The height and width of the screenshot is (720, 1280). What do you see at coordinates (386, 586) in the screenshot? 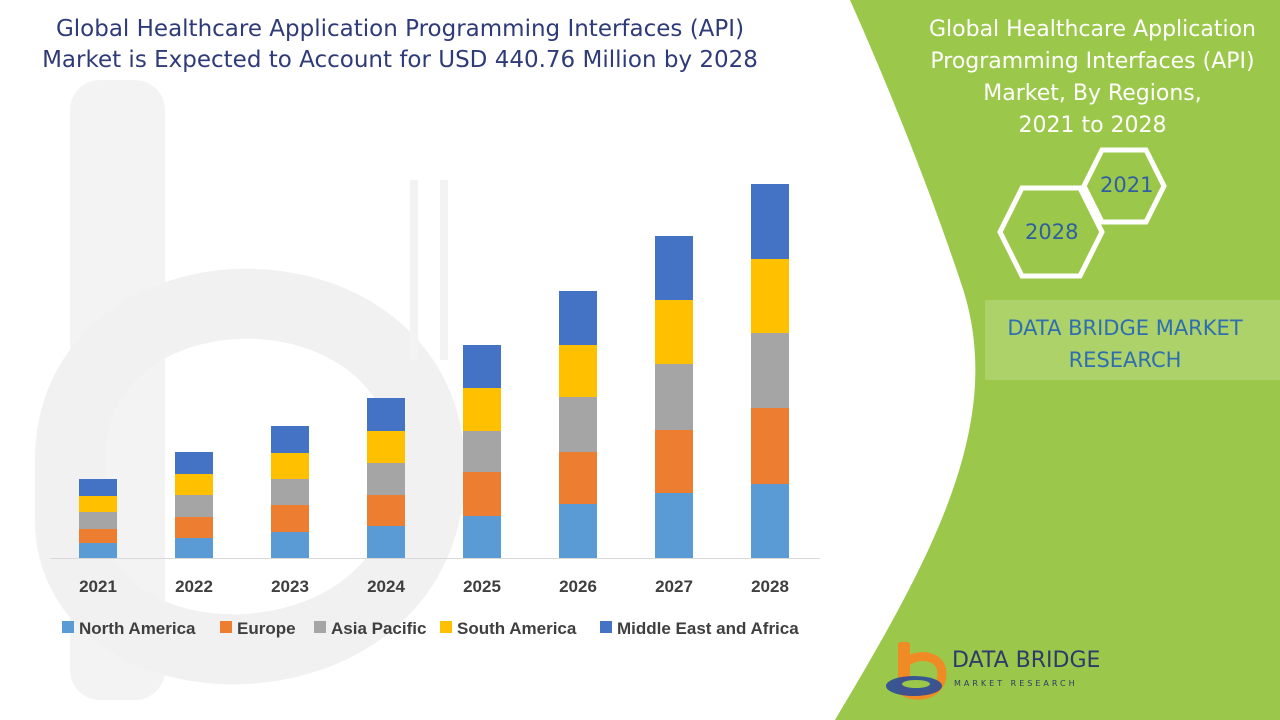
I see `x-tick-label: 2024` at bounding box center [386, 586].